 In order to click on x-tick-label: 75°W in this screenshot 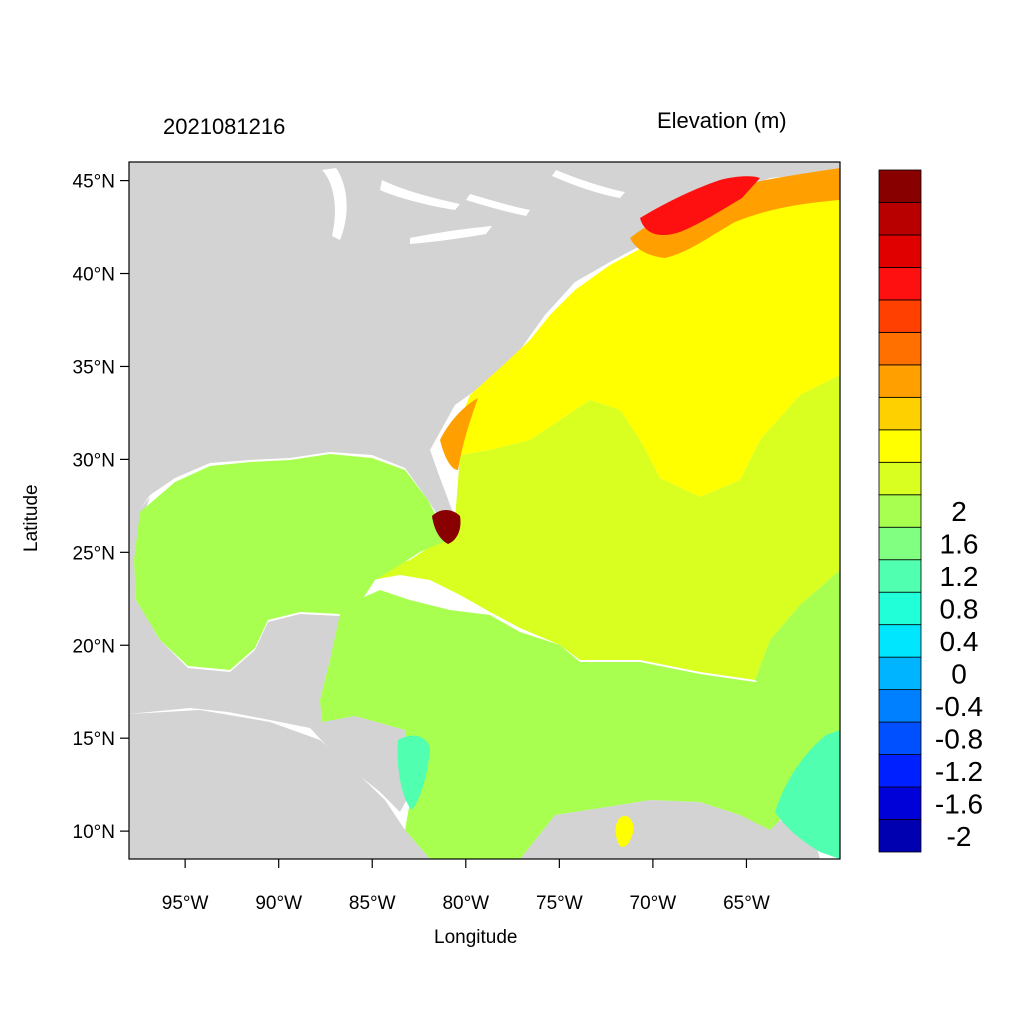, I will do `click(559, 903)`.